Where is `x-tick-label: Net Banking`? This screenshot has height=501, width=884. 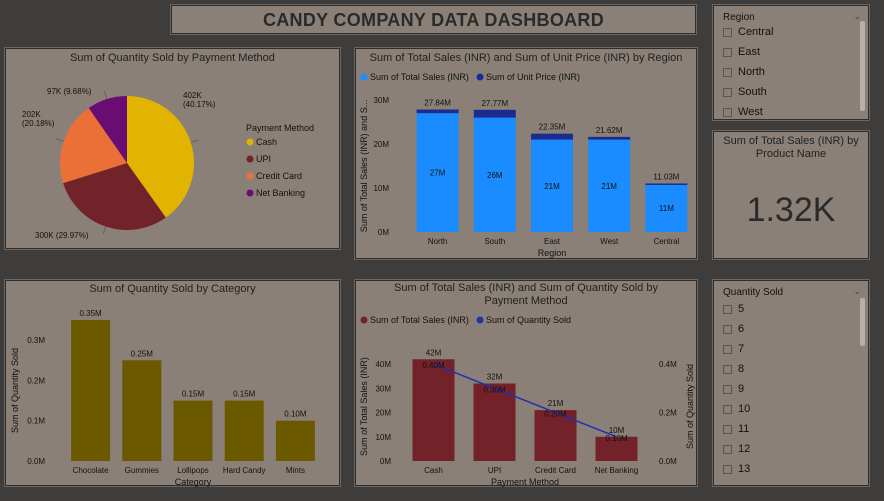
x-tick-label: Net Banking is located at coordinates (617, 470).